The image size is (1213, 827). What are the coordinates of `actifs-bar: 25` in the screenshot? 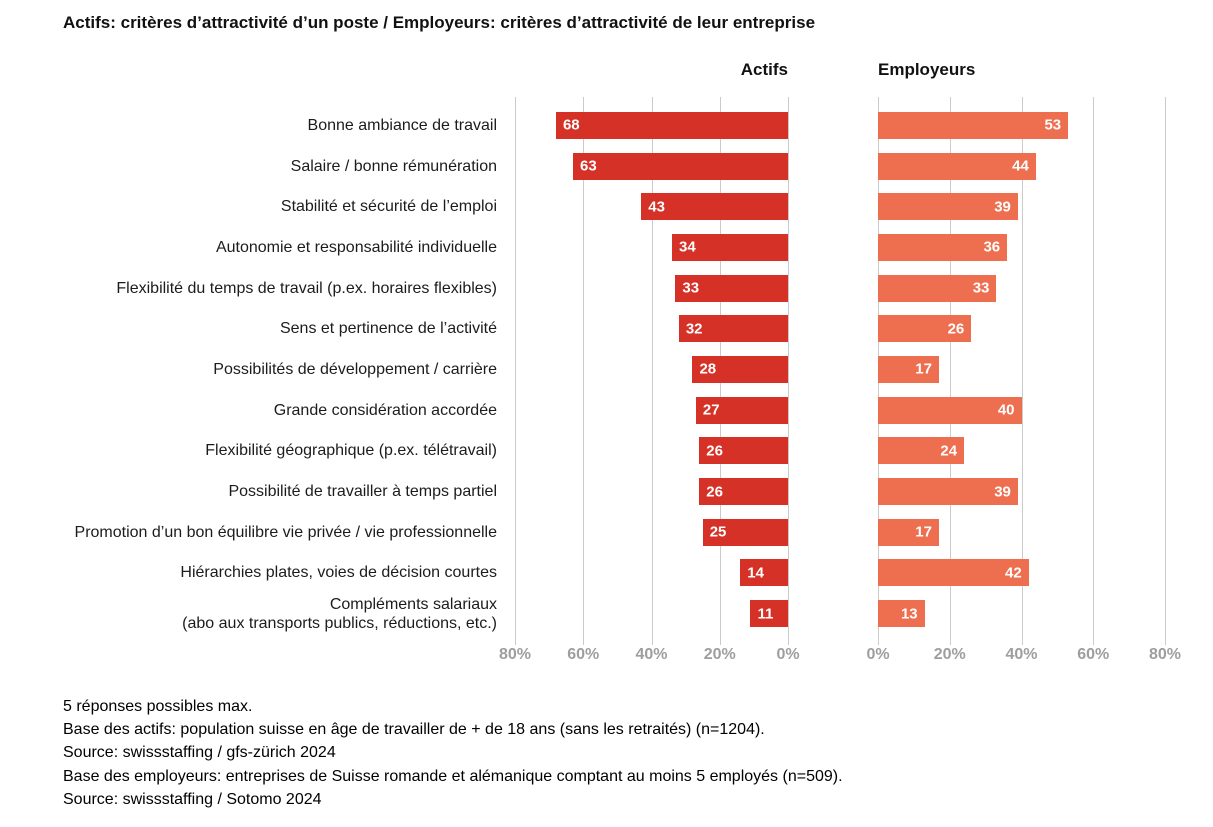 It's located at (745, 532).